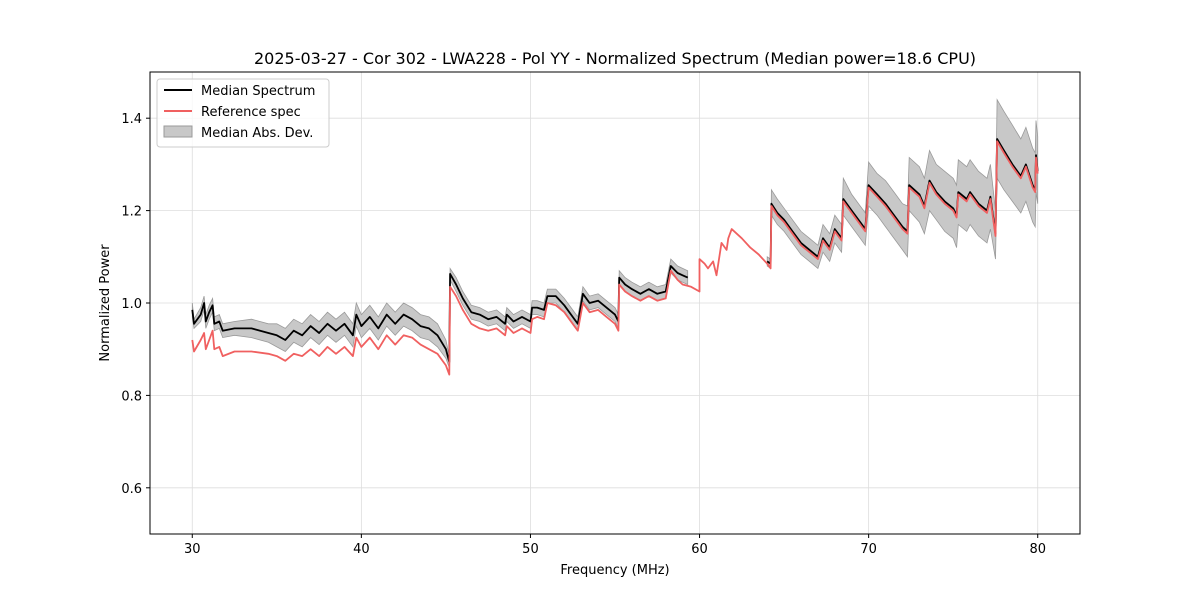 The image size is (1200, 600). I want to click on x-tick-label: 70, so click(868, 549).